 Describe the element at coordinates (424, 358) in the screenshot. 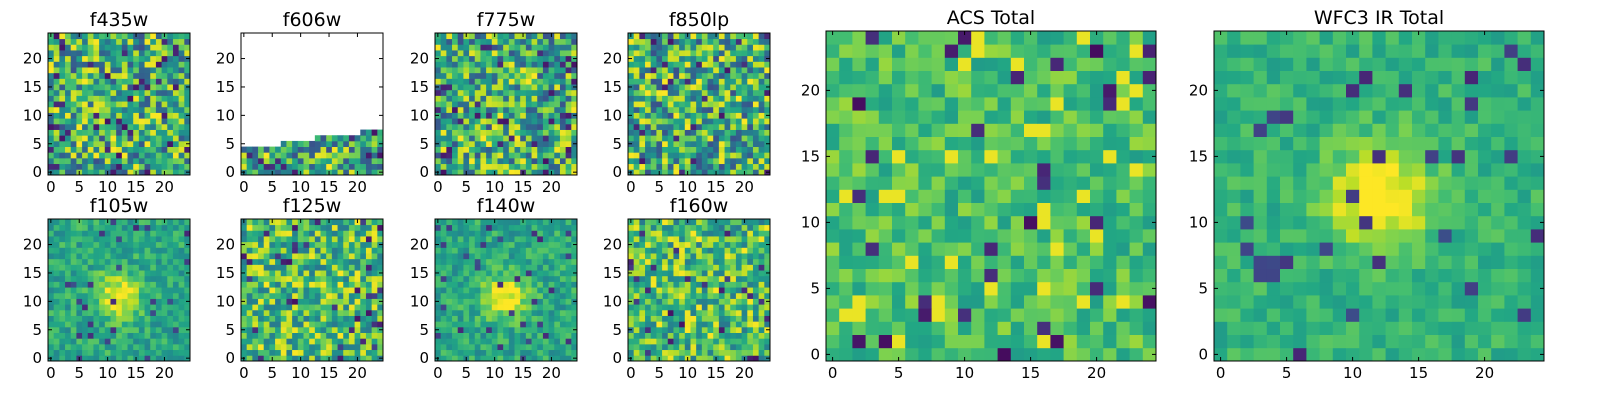

I see `y-tick-label: 0` at that location.